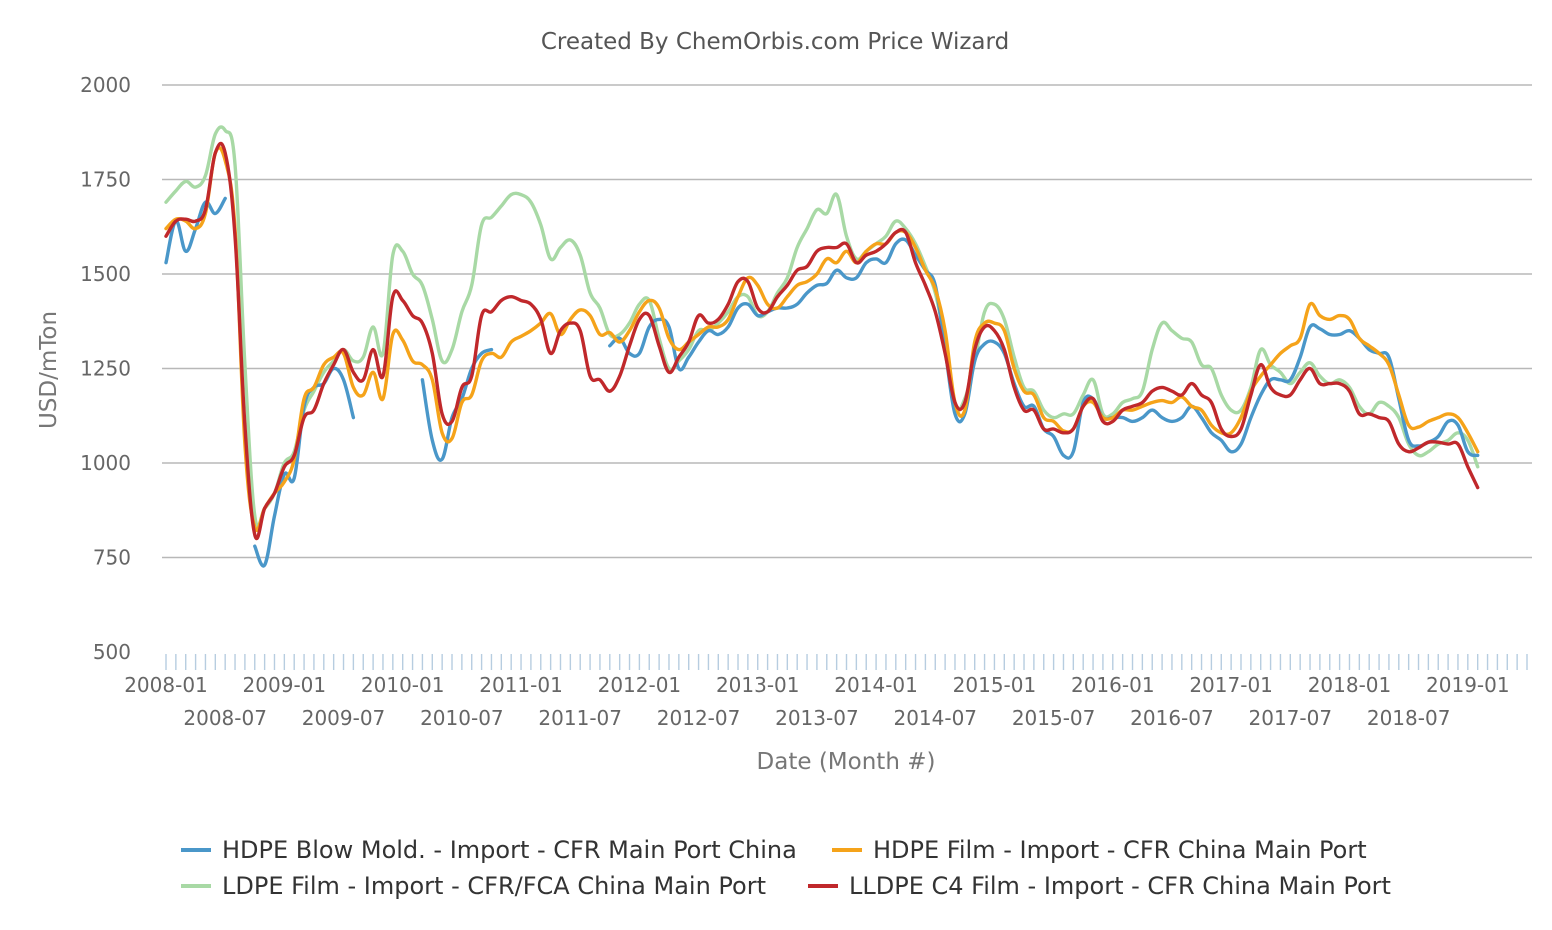  Describe the element at coordinates (49, 370) in the screenshot. I see `y-axis-title: USD/mTon` at that location.